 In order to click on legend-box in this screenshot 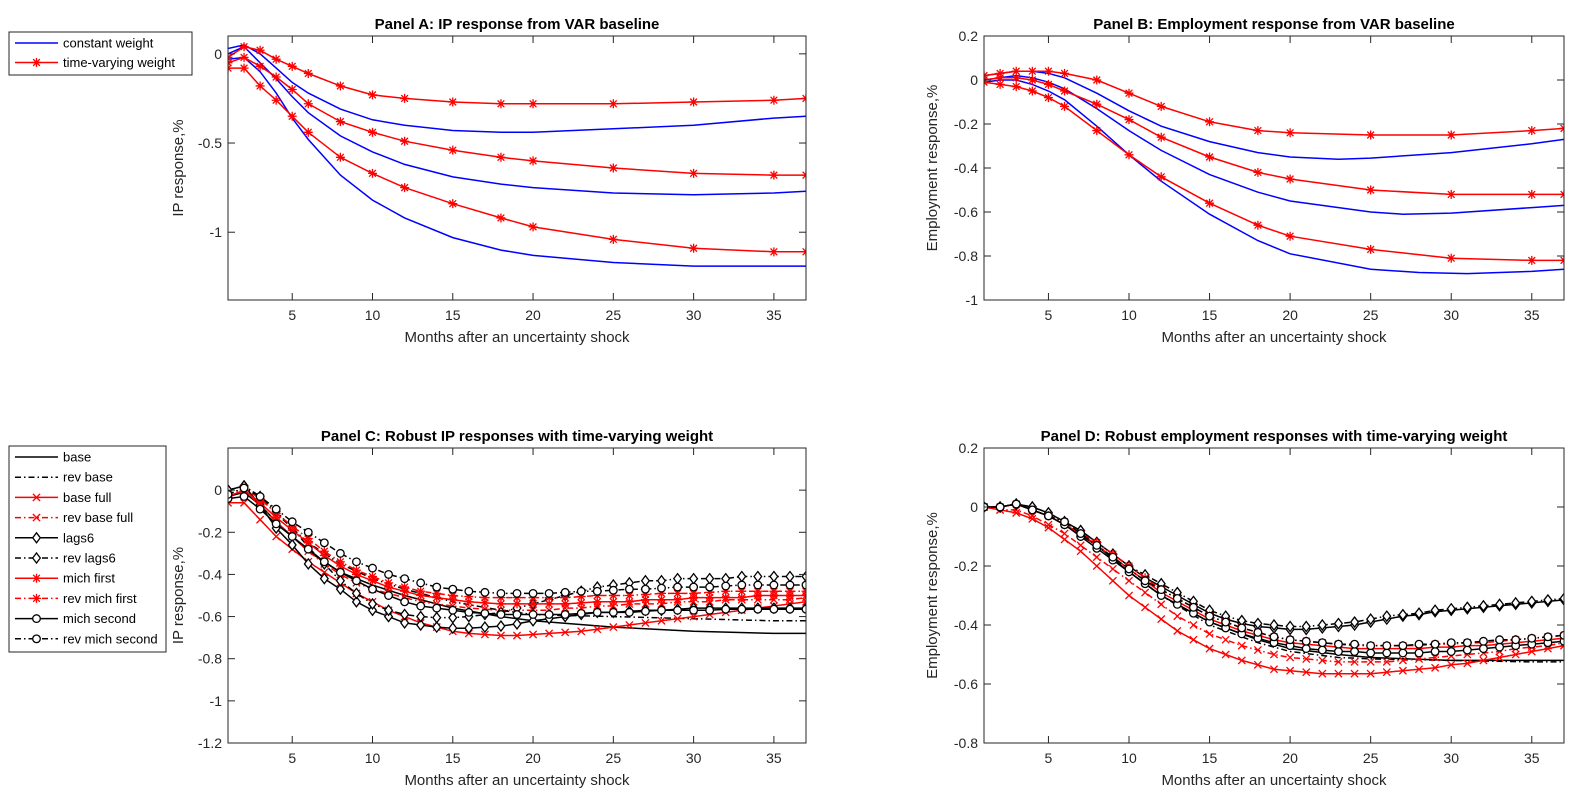, I will do `click(100, 53)`.